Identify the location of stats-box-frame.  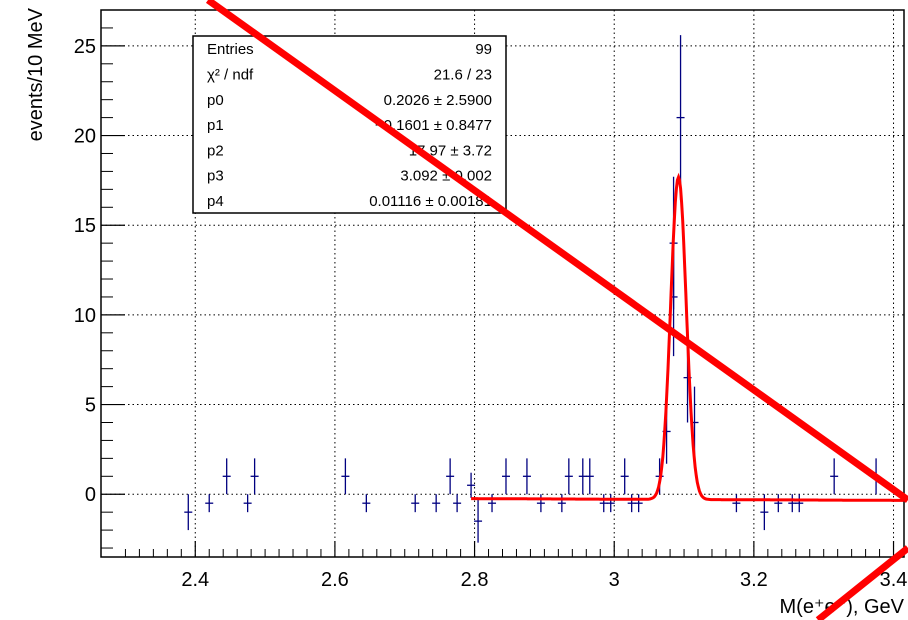
(349, 124).